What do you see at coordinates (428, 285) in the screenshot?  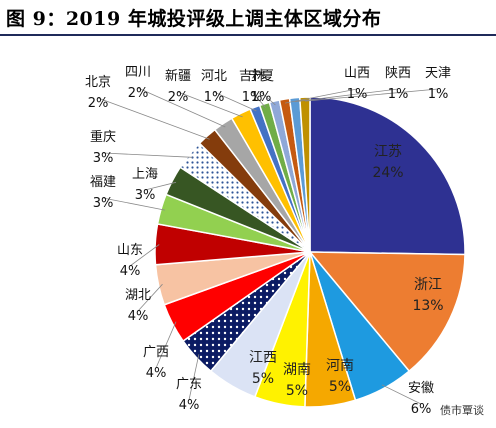 I see `slice-label-name: 浙江` at bounding box center [428, 285].